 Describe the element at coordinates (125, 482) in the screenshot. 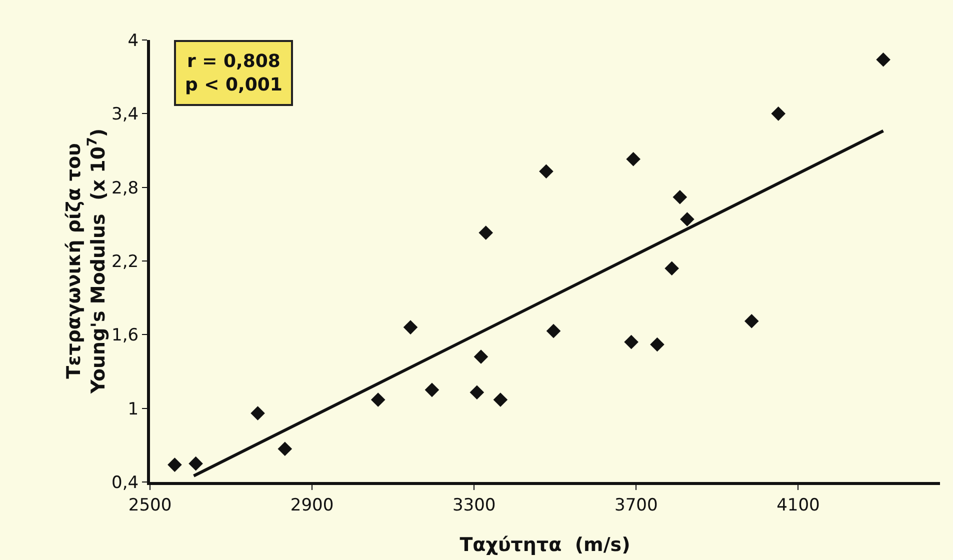

I see `y-tick-label: 0,4` at that location.